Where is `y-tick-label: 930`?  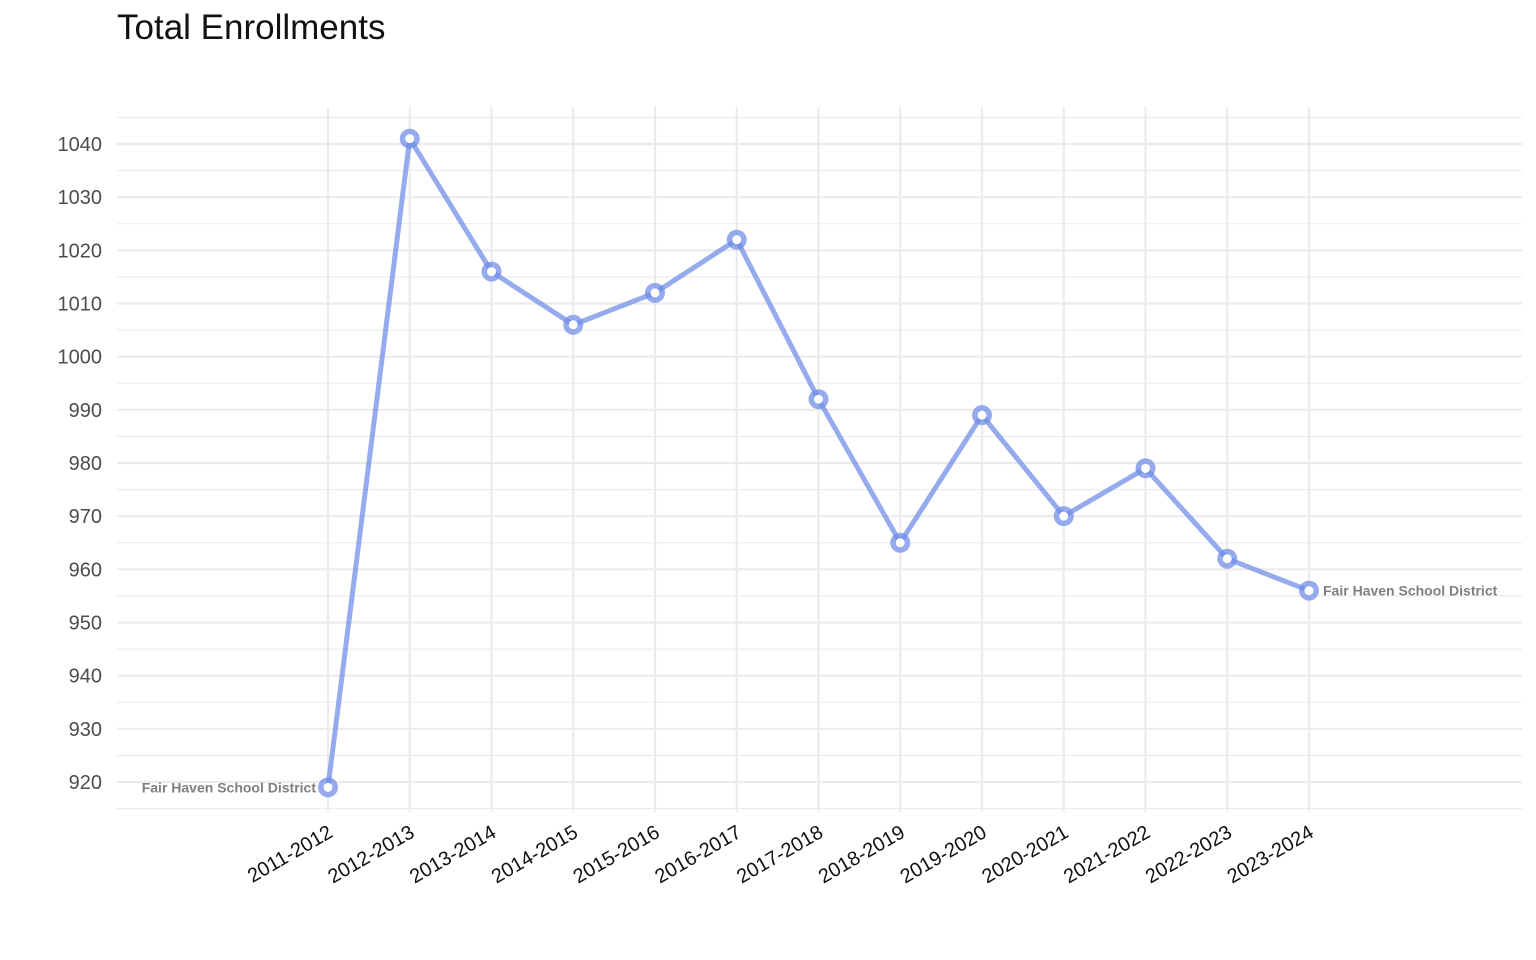 y-tick-label: 930 is located at coordinates (85, 730).